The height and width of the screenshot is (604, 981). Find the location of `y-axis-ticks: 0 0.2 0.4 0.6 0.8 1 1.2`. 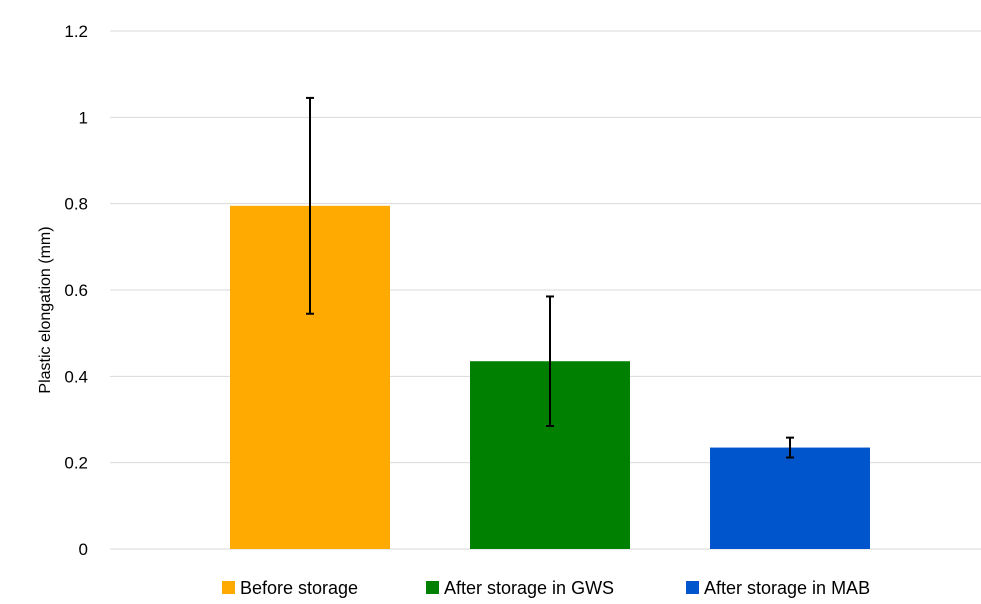

y-axis-ticks: 0 0.2 0.4 0.6 0.8 1 1.2 is located at coordinates (76, 290).